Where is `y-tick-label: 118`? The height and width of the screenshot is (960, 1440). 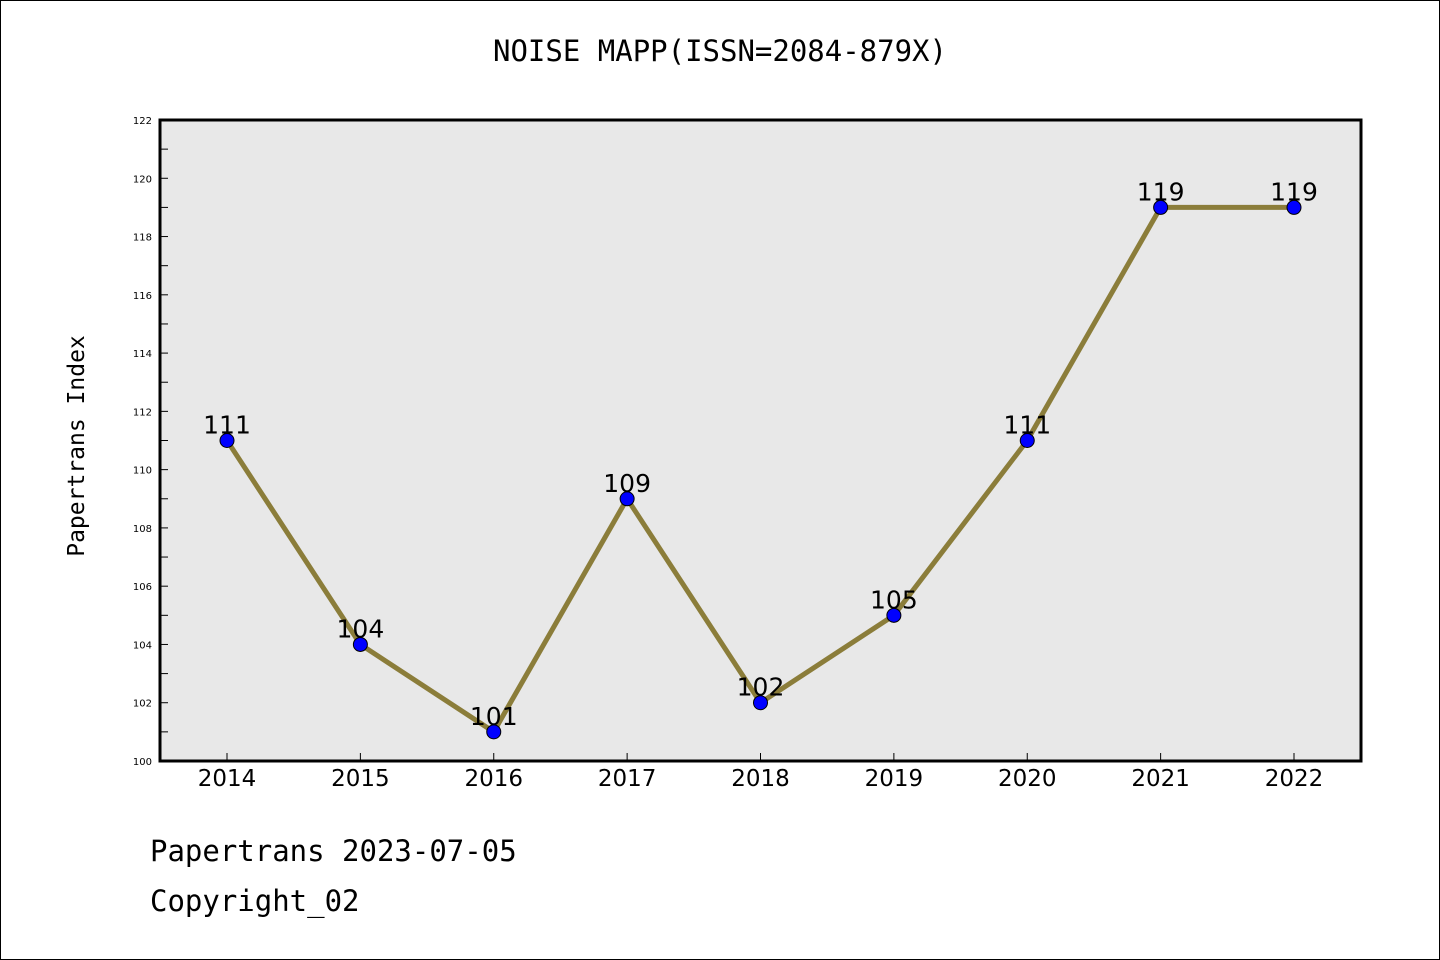
y-tick-label: 118 is located at coordinates (142, 238).